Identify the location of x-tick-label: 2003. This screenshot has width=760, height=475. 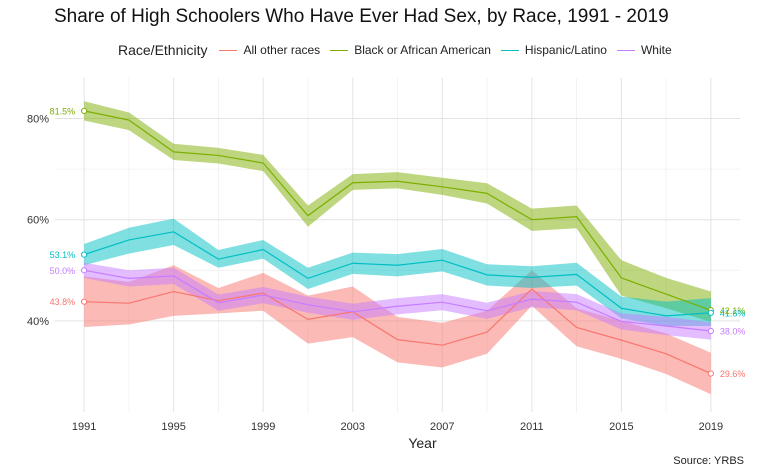
(352, 427).